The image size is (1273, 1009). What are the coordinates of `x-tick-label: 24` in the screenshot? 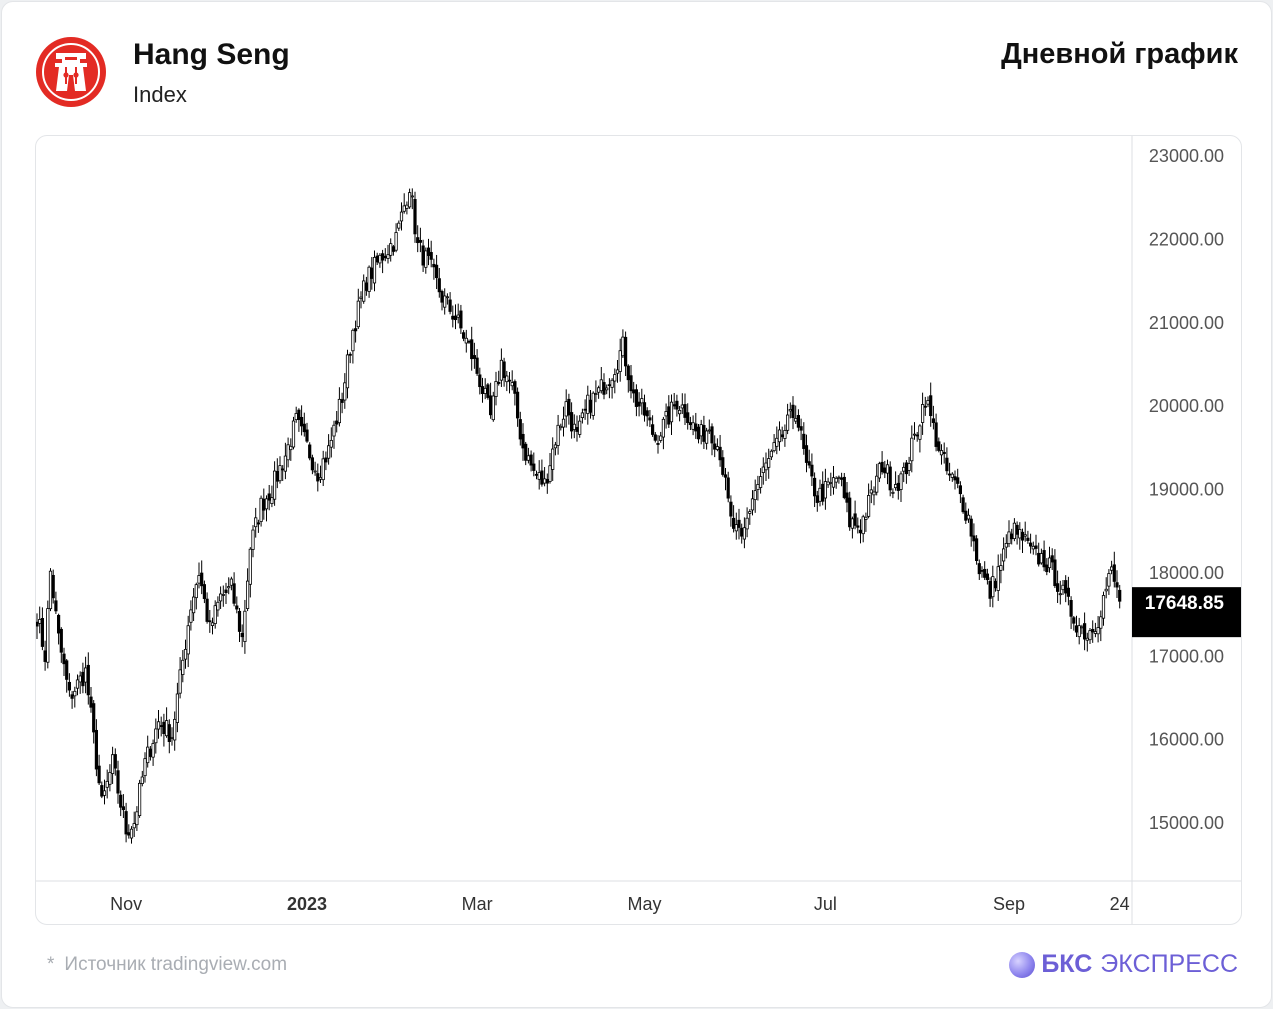 It's located at (1120, 904).